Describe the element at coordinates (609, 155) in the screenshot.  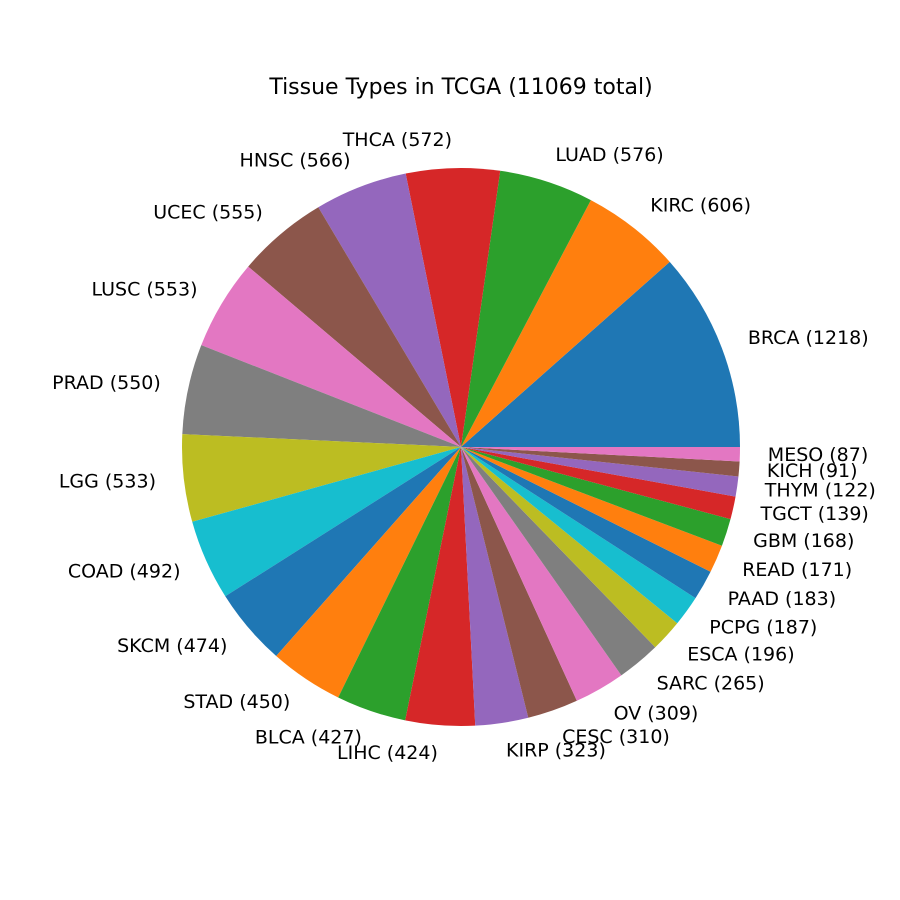
I see `slice-label-luad: LUAD (576)` at that location.